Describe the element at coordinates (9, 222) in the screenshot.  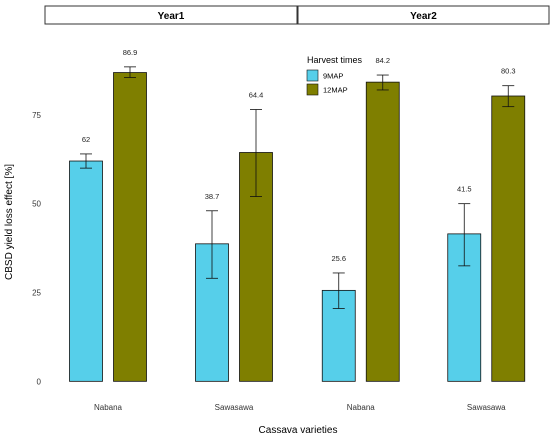
I see `y-axis-title: CBSD yield loss effect [%]` at that location.